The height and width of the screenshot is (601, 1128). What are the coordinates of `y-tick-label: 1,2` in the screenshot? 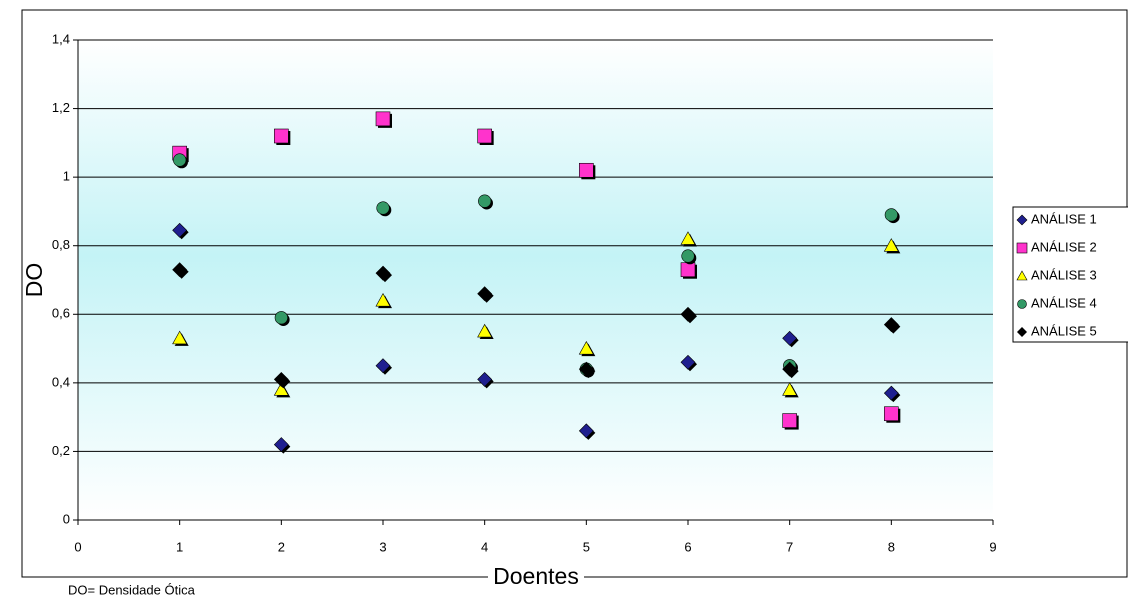 It's located at (61, 107).